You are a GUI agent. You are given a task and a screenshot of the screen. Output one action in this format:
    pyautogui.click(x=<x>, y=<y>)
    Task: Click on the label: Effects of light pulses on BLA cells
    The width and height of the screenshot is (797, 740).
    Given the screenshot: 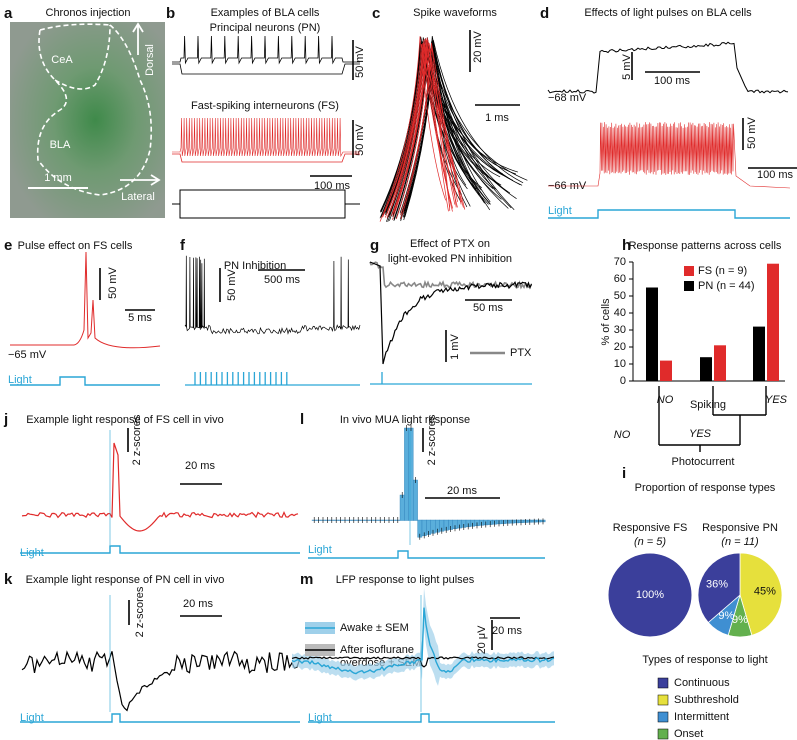 What is the action you would take?
    pyautogui.click(x=668, y=13)
    